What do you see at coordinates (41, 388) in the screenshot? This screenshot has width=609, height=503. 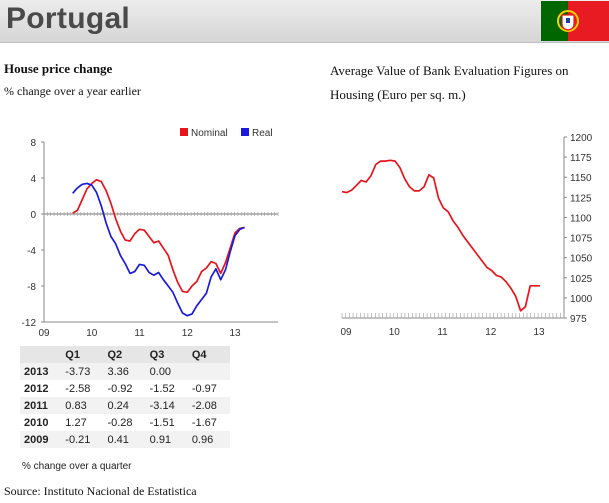 I see `row-year: 2012` at bounding box center [41, 388].